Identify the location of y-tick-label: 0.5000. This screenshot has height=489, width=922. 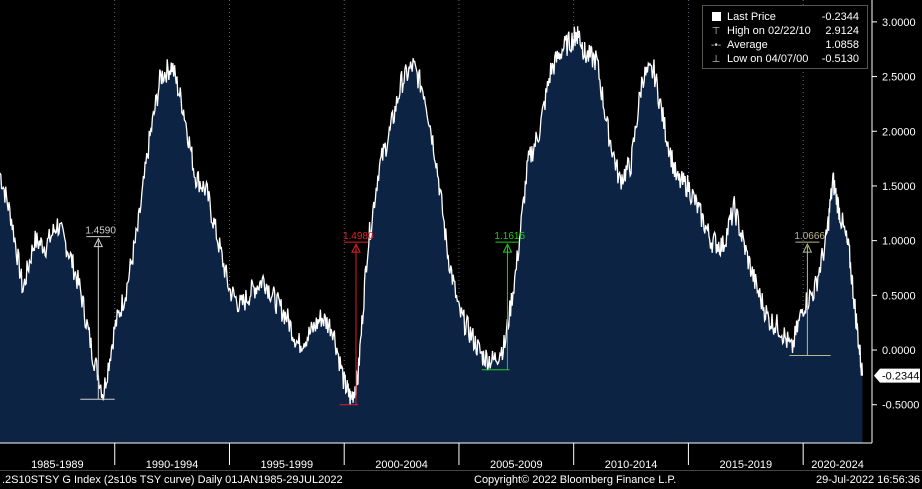
(899, 296).